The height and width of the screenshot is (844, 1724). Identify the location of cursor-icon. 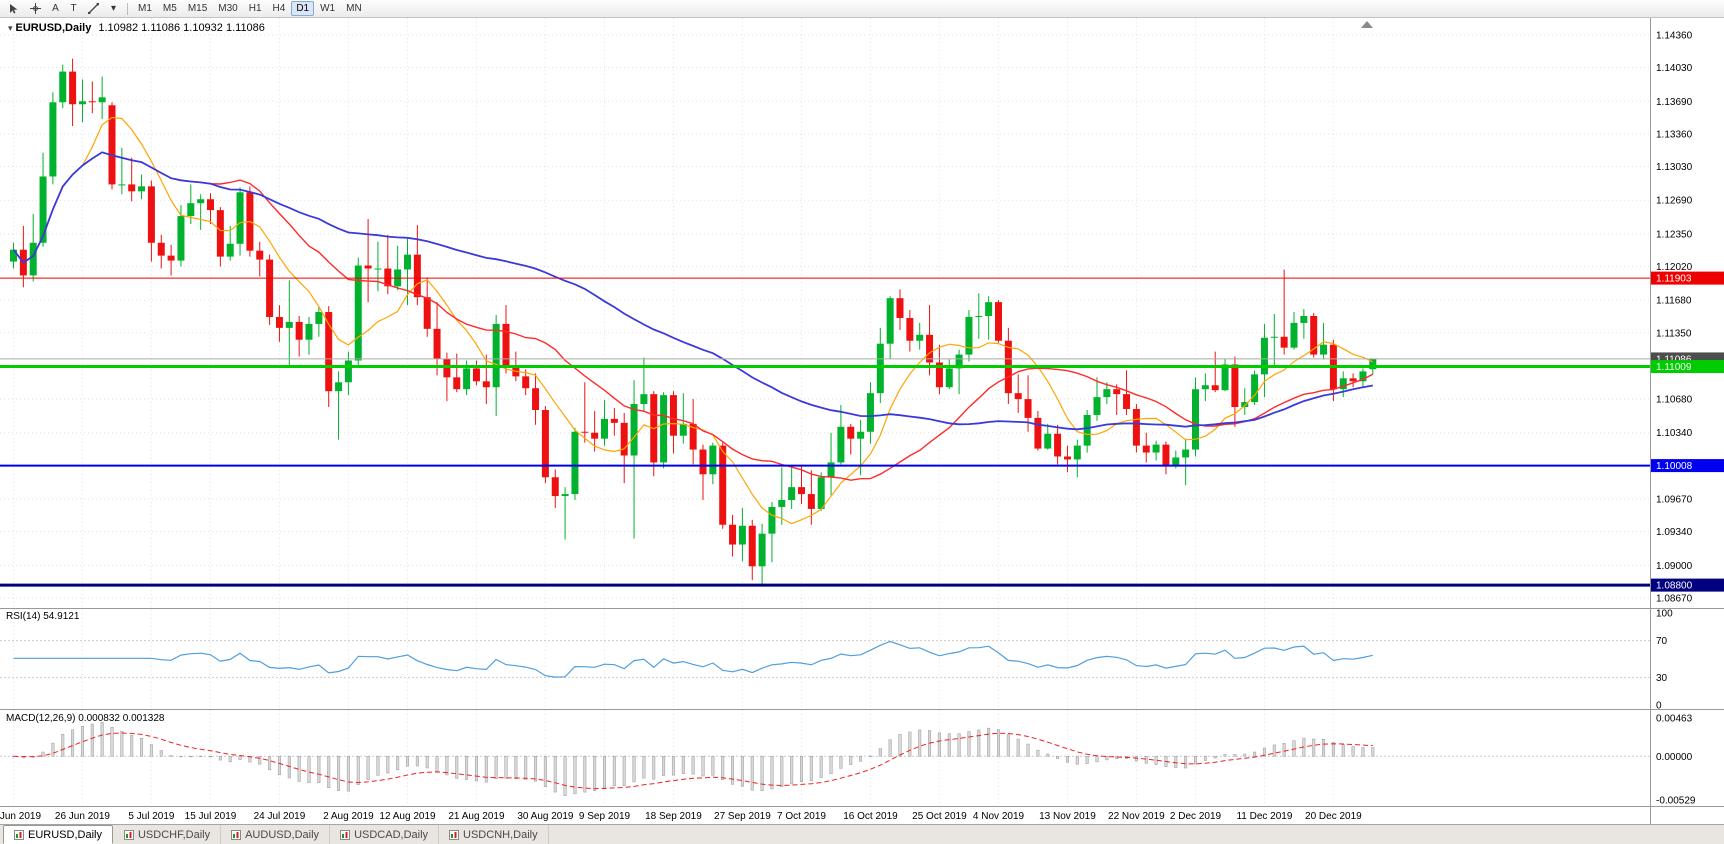
(14, 9).